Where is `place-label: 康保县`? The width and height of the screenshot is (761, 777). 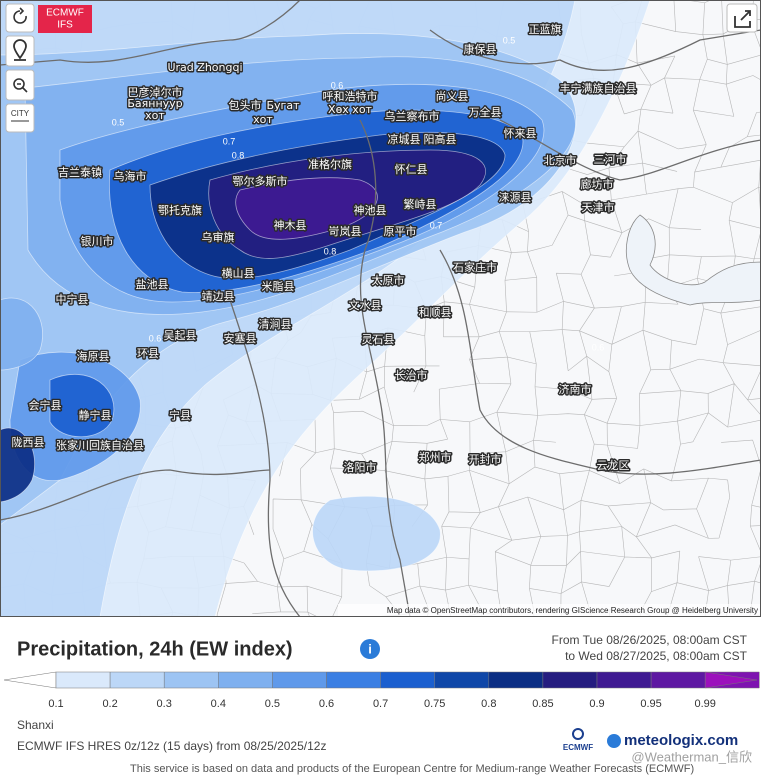 place-label: 康保县 is located at coordinates (480, 49).